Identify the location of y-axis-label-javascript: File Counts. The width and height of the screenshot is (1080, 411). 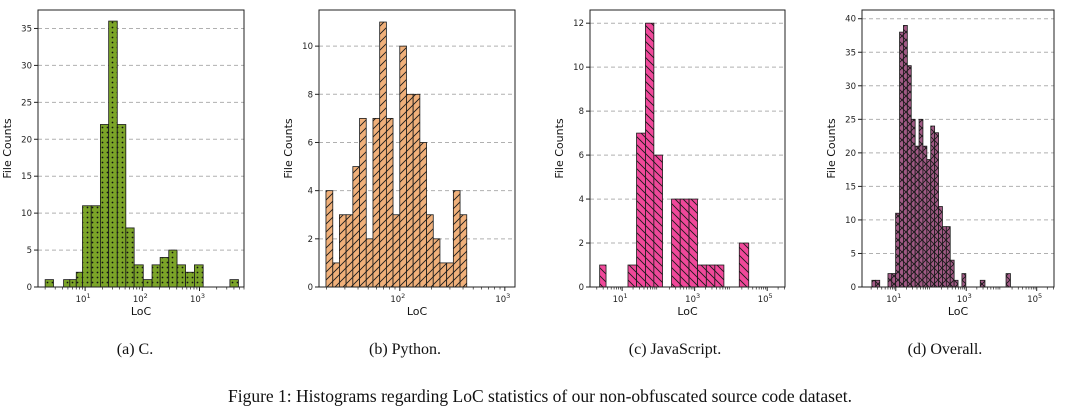
(559, 148).